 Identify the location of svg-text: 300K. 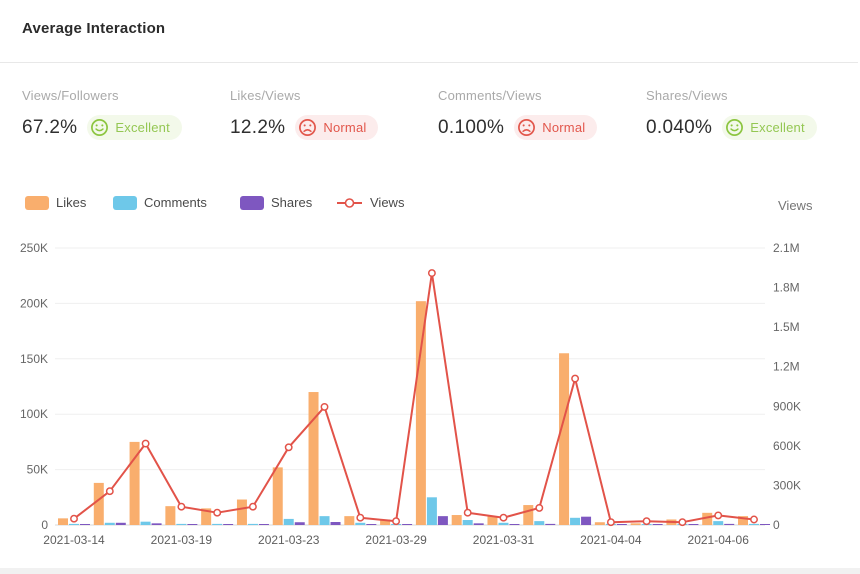
(787, 485).